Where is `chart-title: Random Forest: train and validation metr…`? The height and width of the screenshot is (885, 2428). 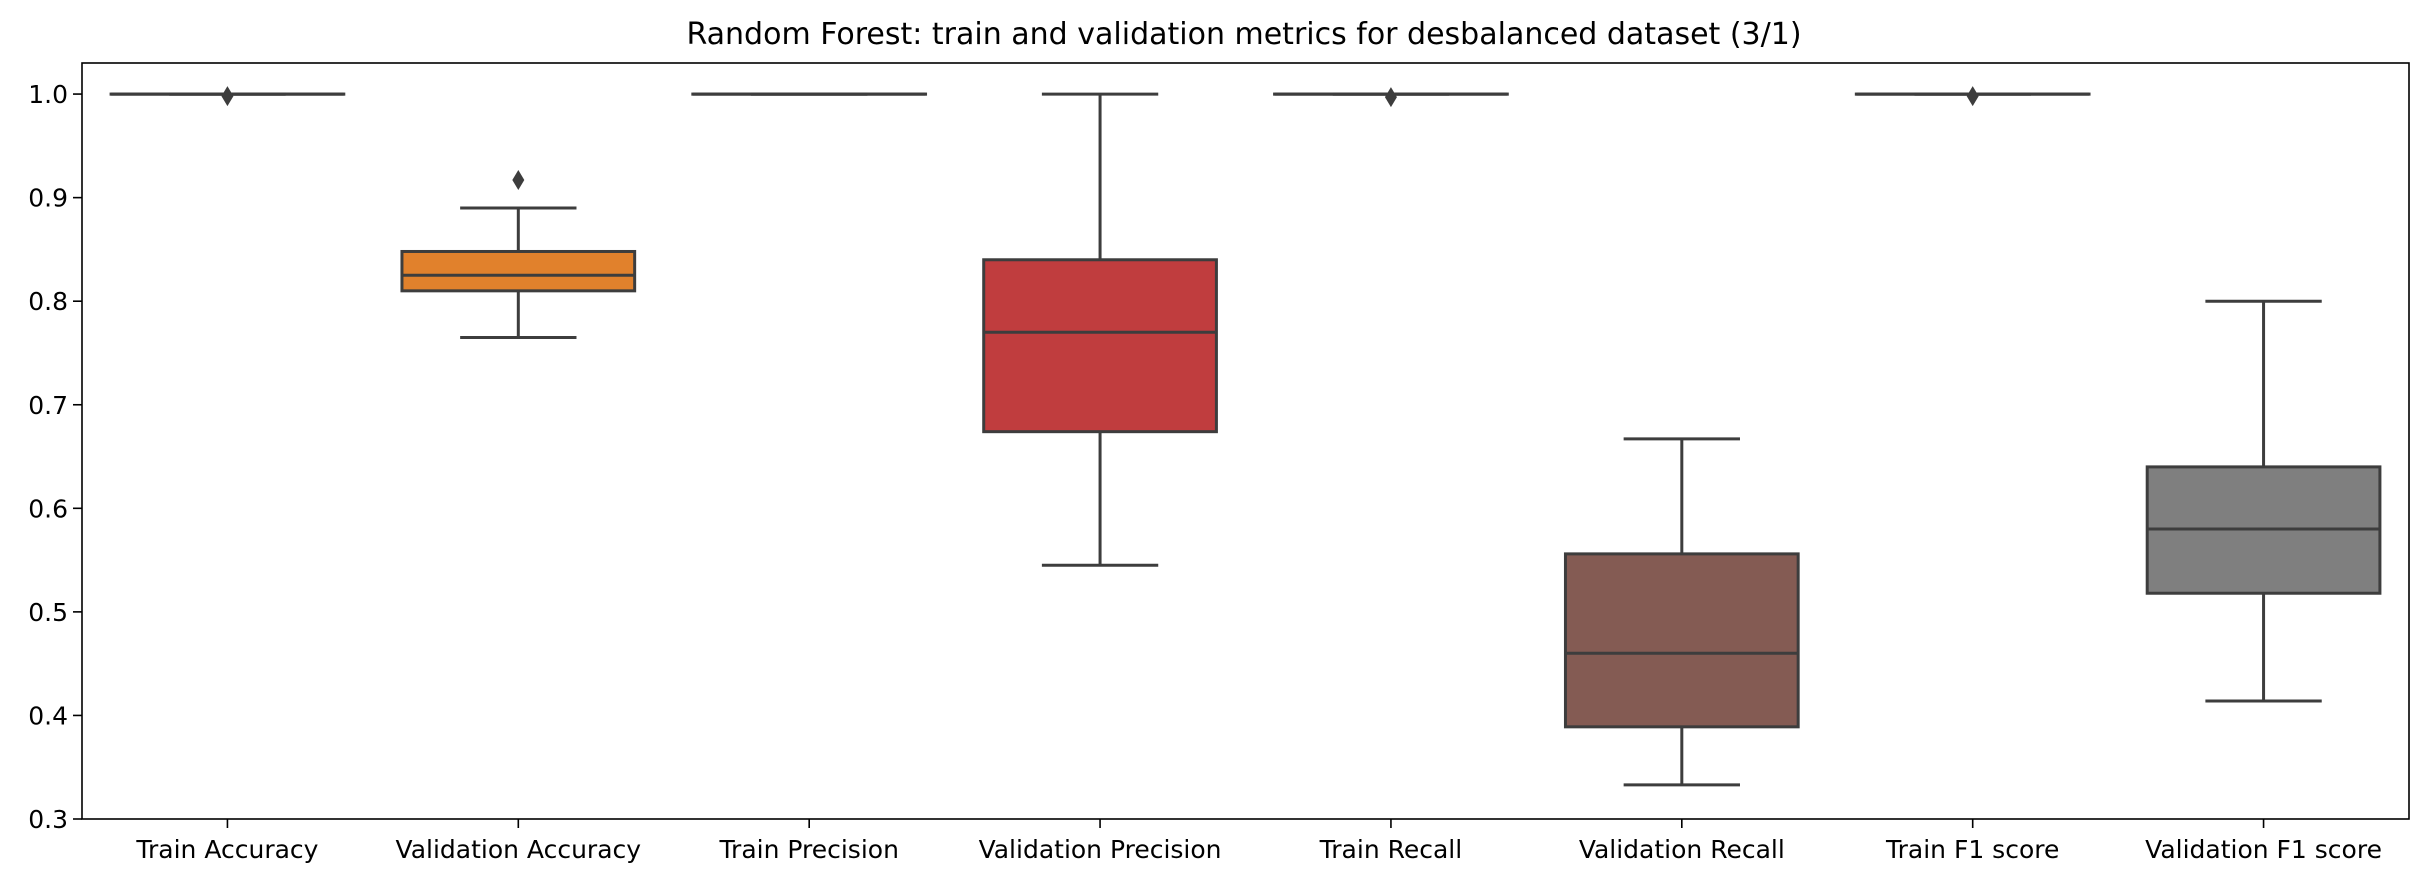 chart-title: Random Forest: train and validation metr… is located at coordinates (1243, 34).